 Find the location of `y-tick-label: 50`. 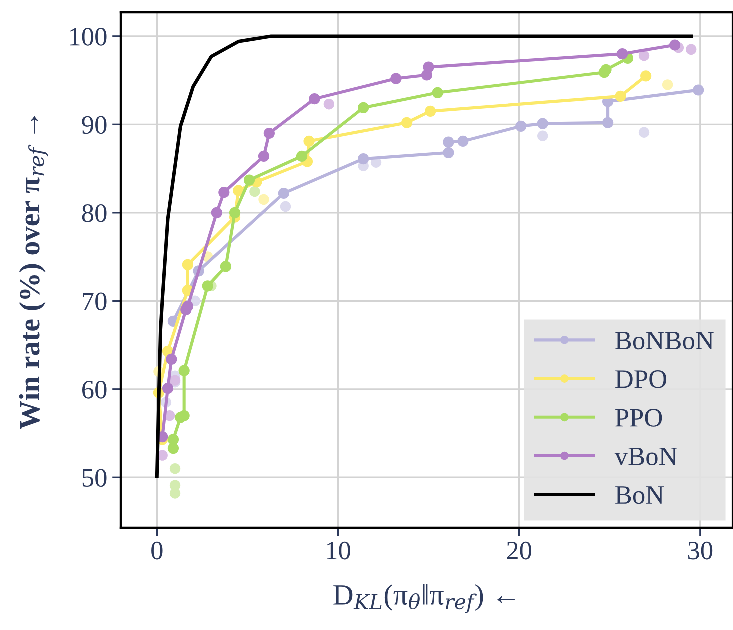

y-tick-label: 50 is located at coordinates (94, 478).